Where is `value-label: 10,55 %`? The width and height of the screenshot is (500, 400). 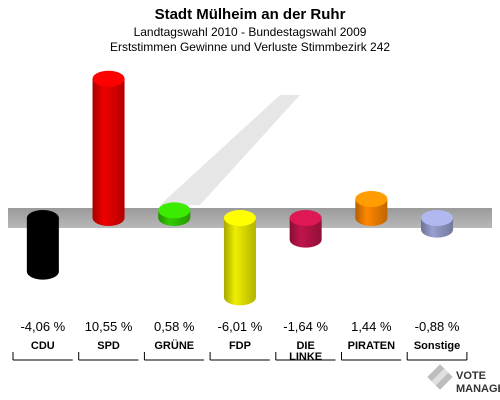
value-label: 10,55 % is located at coordinates (109, 326).